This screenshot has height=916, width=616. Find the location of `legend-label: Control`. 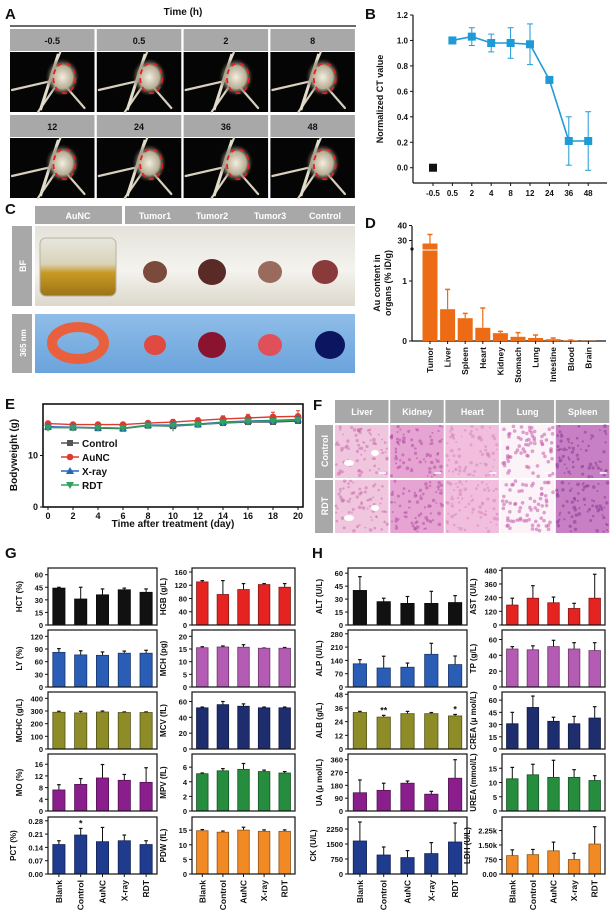

legend-label: Control is located at coordinates (100, 444).